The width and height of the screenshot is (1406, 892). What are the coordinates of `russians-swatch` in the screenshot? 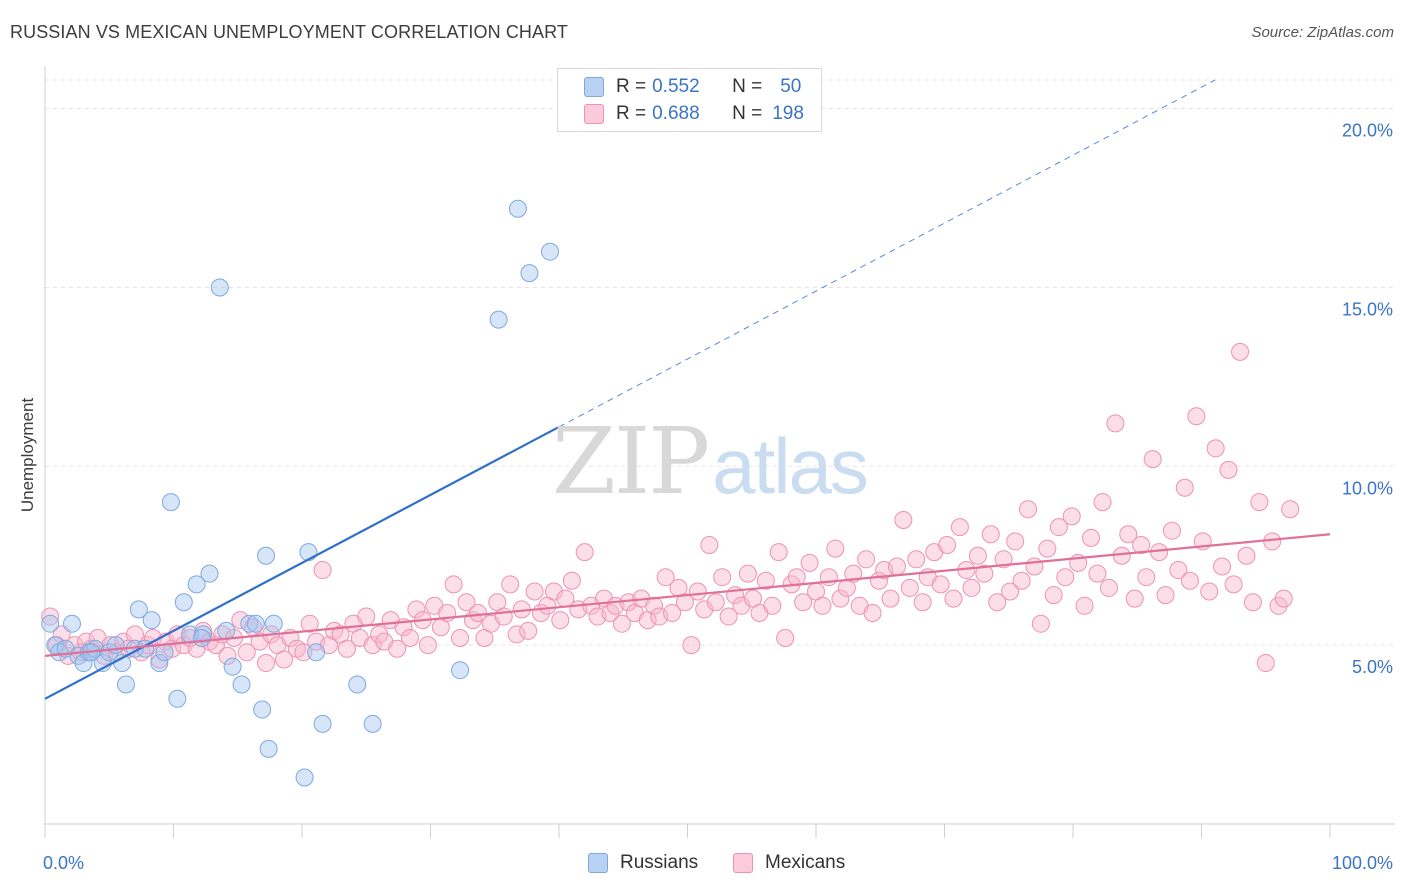 It's located at (594, 87).